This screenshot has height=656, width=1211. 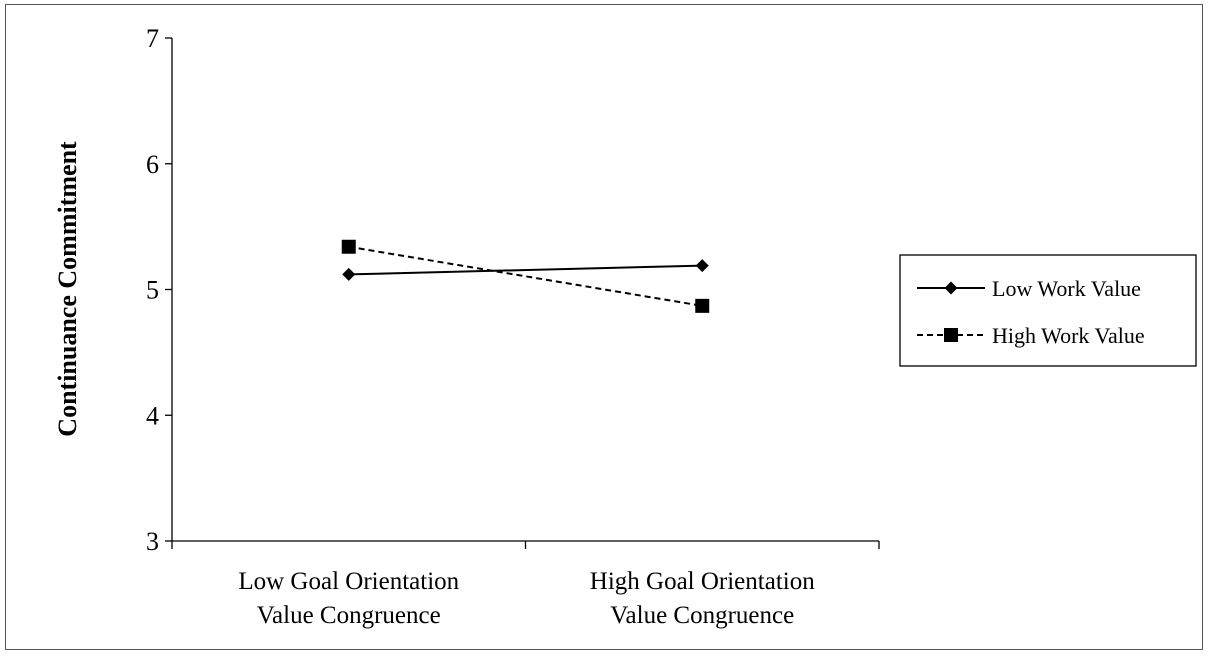 What do you see at coordinates (702, 581) in the screenshot?
I see `x-category-label-line: High Goal Orientation` at bounding box center [702, 581].